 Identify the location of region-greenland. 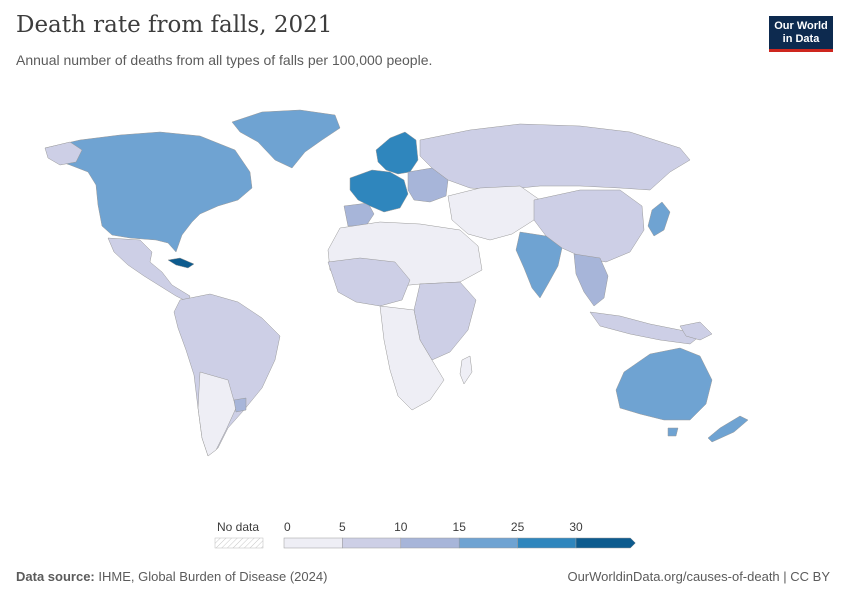
(286, 139).